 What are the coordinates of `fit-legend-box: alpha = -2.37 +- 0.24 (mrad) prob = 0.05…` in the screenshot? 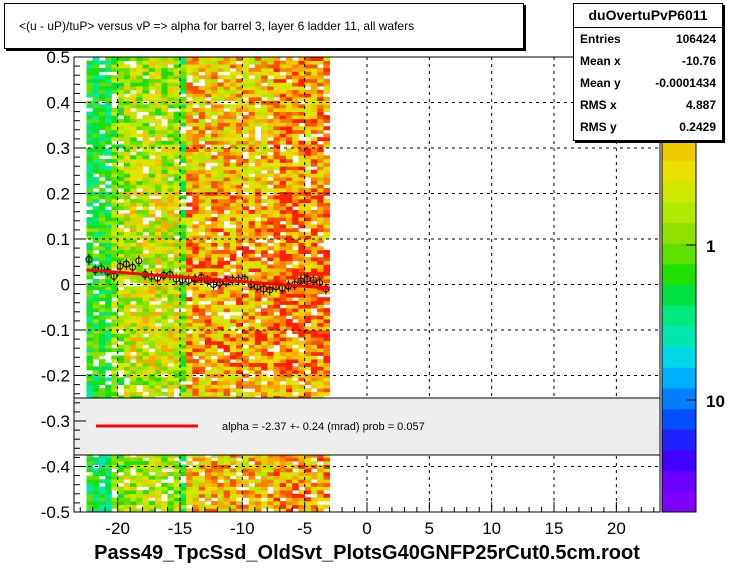 It's located at (367, 426).